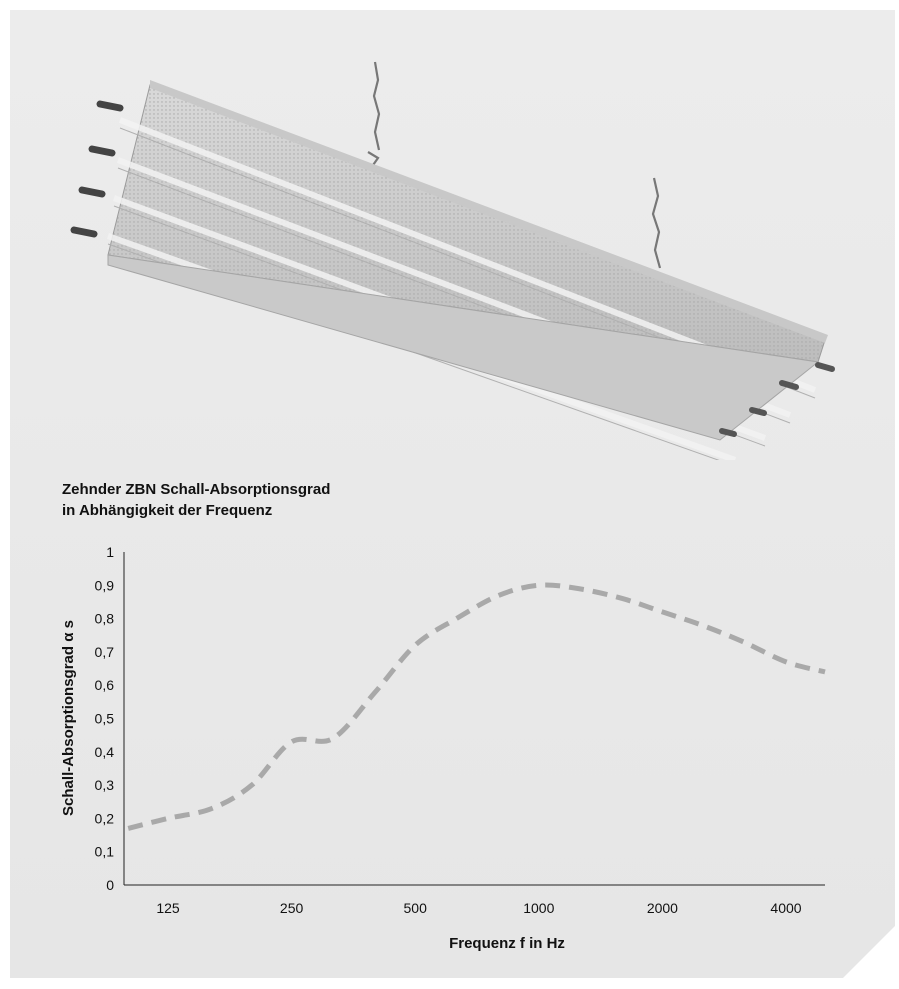  What do you see at coordinates (478, 908) in the screenshot?
I see `x-tick-labels: 125 250 500 1000 2000 4000` at bounding box center [478, 908].